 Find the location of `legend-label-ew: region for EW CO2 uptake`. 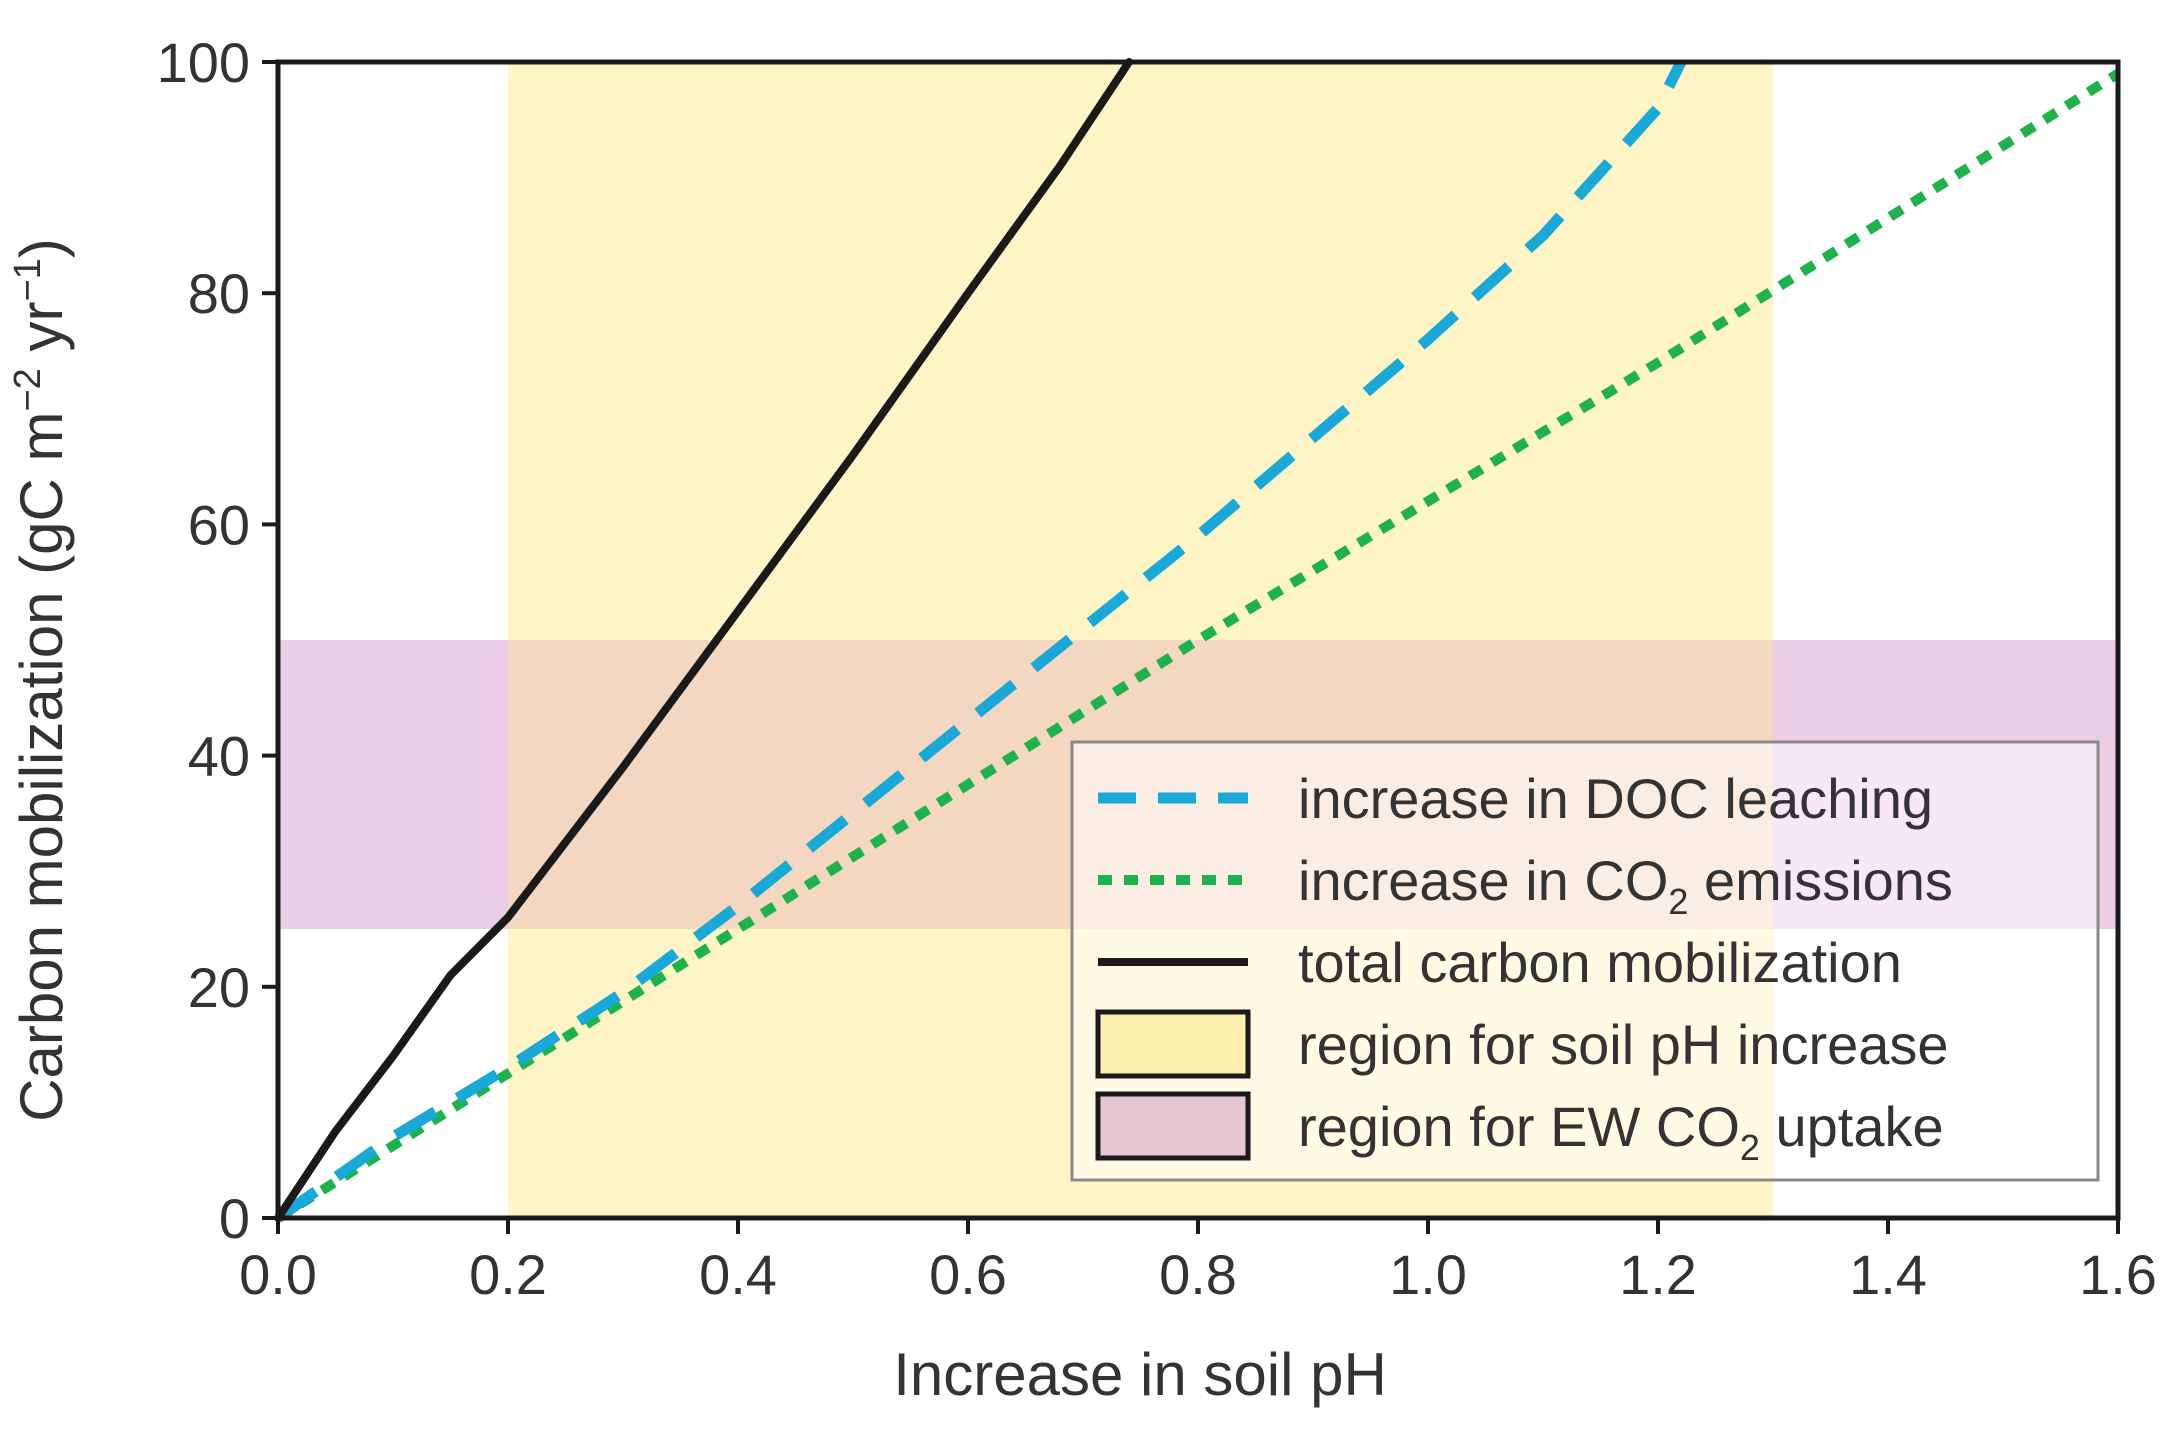

legend-label-ew: region for EW CO2 uptake is located at coordinates (1621, 1131).